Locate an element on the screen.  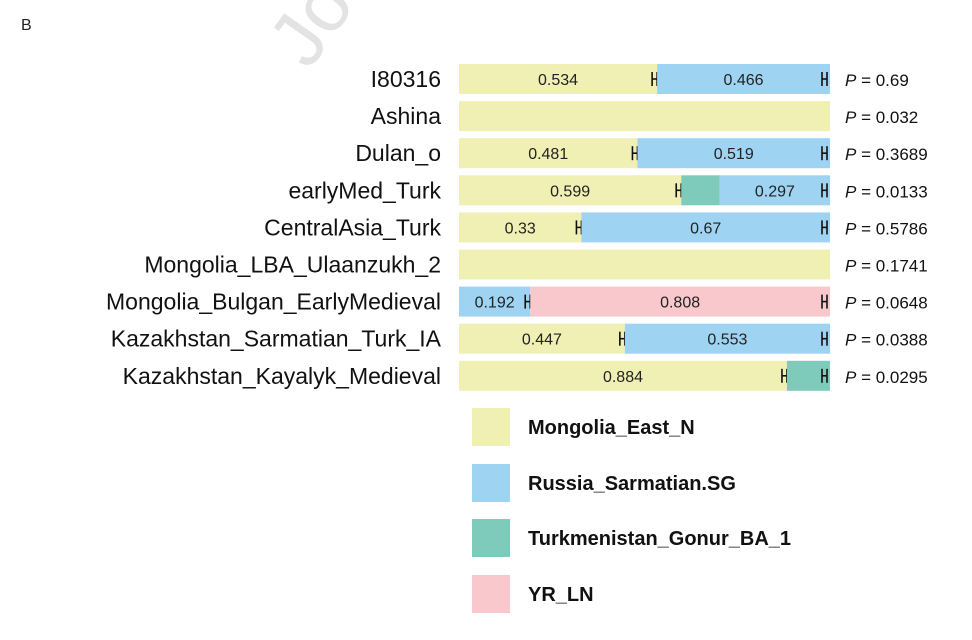
legend-label: Mongolia_East_N is located at coordinates (611, 428).